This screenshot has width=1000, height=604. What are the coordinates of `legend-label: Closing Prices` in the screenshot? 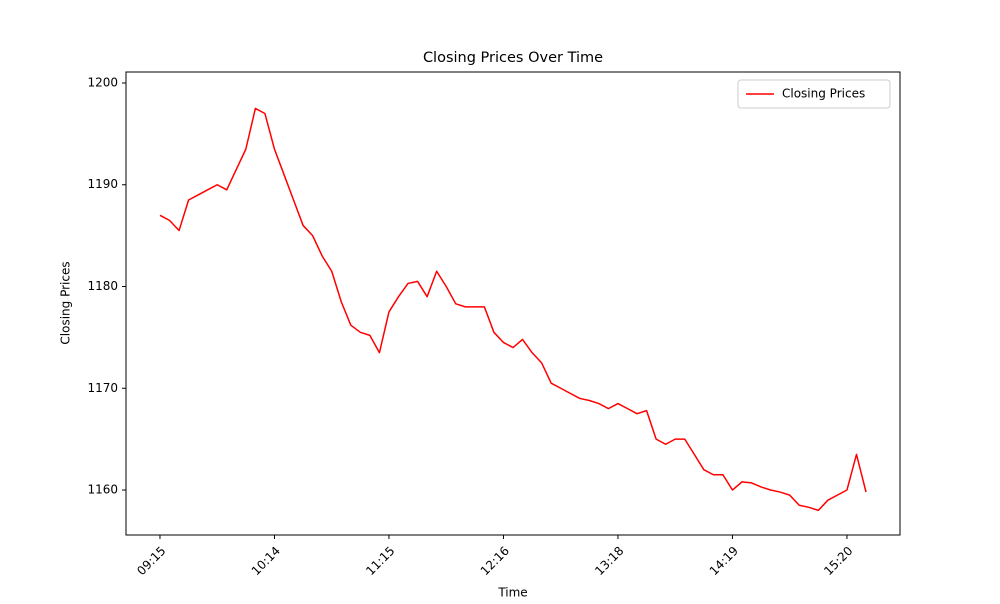 It's located at (823, 94).